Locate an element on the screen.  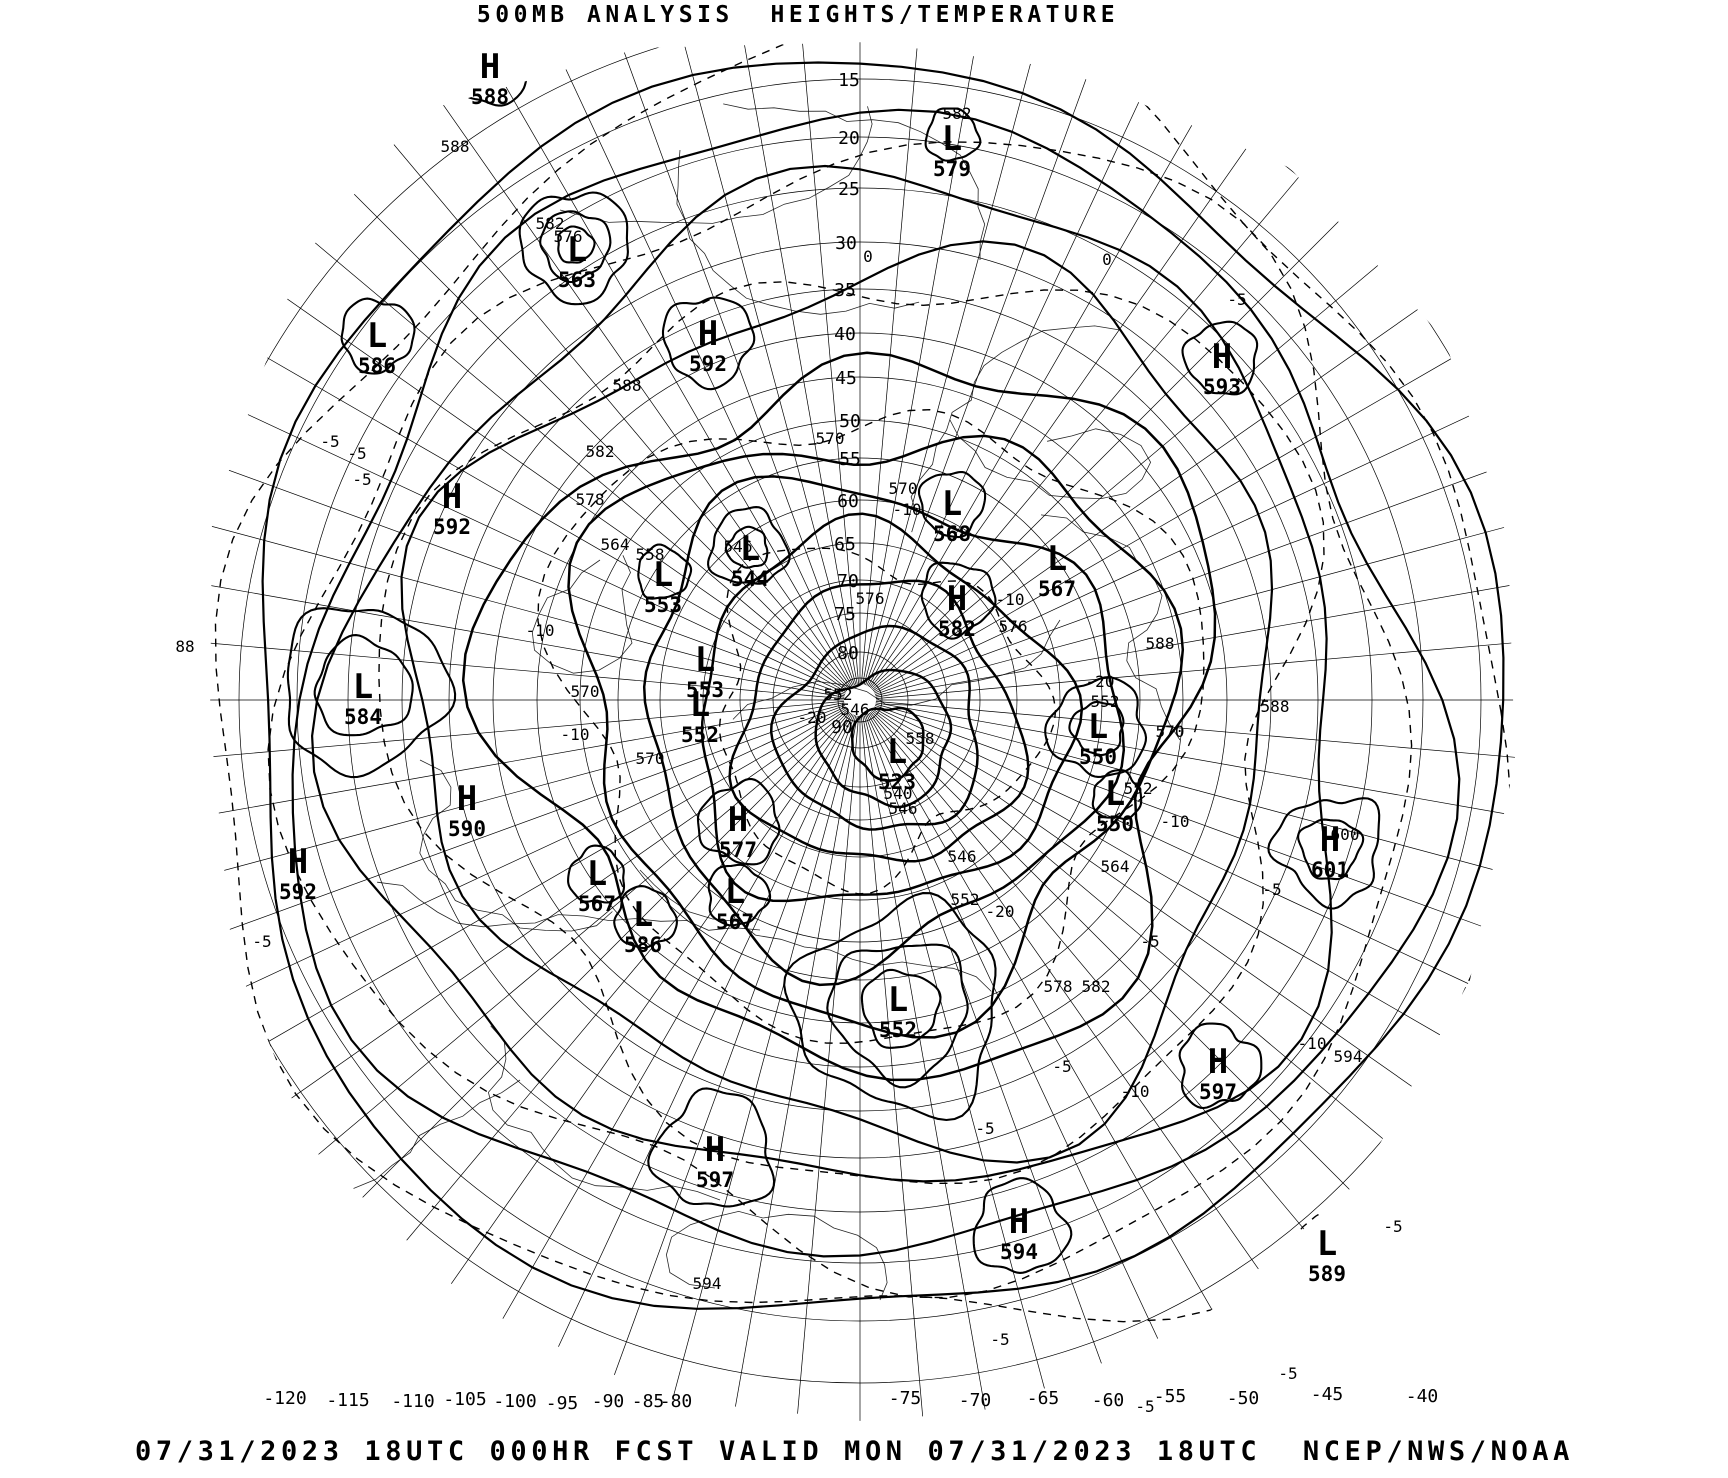
pressure-center-value: 594 is located at coordinates (1019, 1252).